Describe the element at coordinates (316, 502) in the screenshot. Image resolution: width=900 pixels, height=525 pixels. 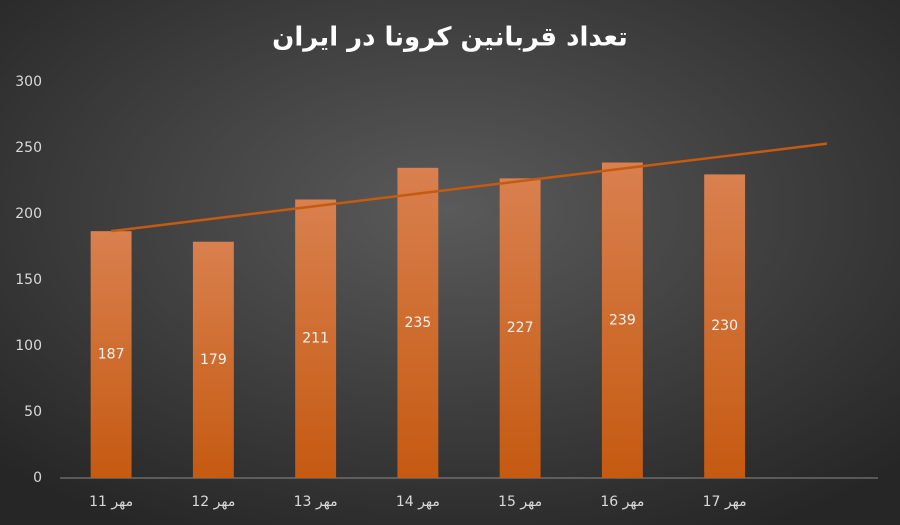
I see `x-tick-label: 13 مهر` at that location.